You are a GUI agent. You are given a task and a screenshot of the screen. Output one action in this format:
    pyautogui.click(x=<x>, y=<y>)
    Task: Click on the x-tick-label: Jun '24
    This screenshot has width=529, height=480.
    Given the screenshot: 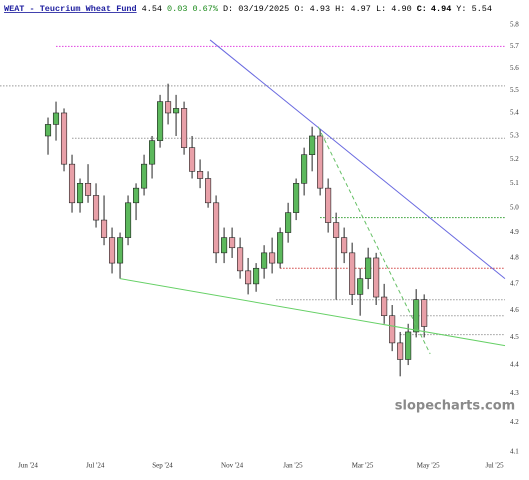 What is the action you would take?
    pyautogui.click(x=28, y=466)
    